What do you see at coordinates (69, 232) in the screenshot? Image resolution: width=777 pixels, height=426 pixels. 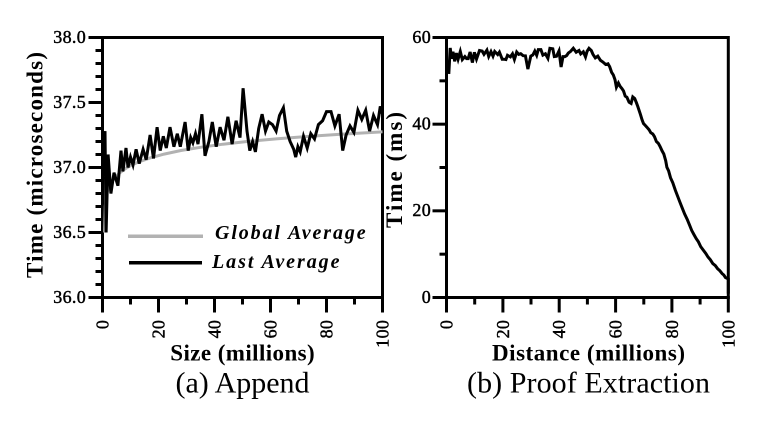 I see `svg-text: 36.5` at bounding box center [69, 232].